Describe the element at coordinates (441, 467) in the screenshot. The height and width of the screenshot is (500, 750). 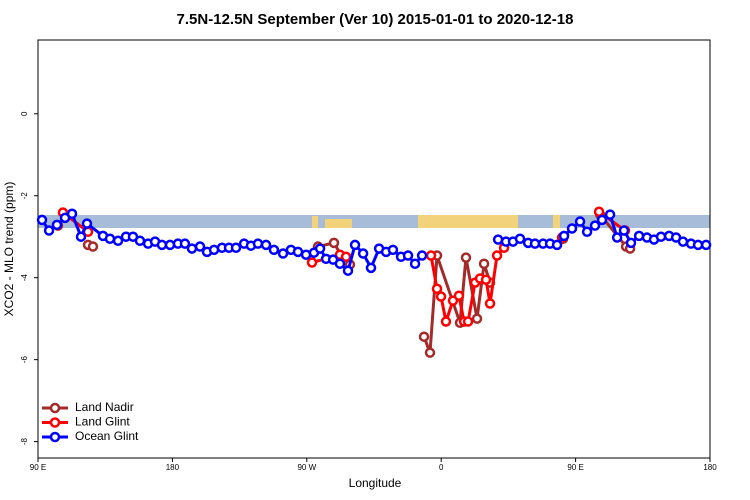
I see `x-tick-label: 0` at that location.